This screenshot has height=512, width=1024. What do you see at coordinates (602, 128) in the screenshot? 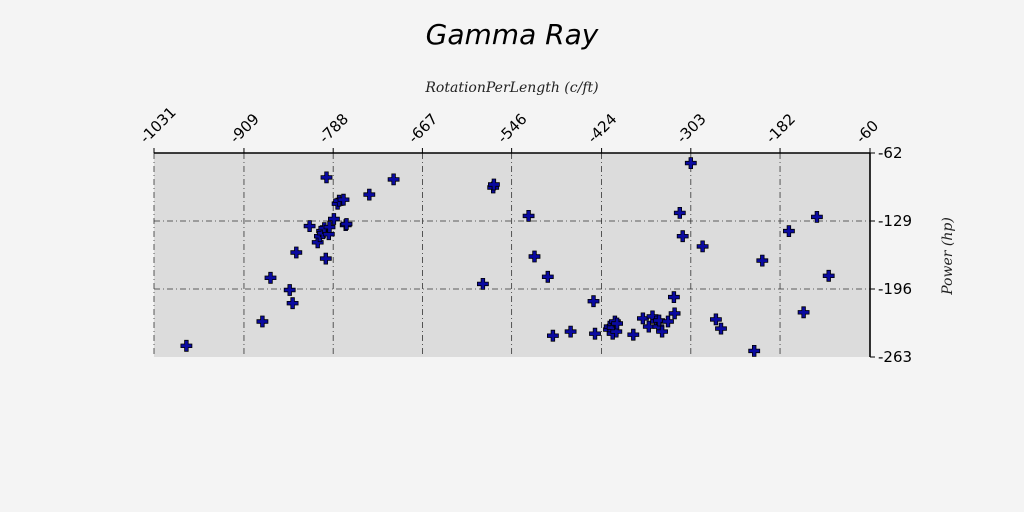
I see `x-tick-label: -424` at bounding box center [602, 128].